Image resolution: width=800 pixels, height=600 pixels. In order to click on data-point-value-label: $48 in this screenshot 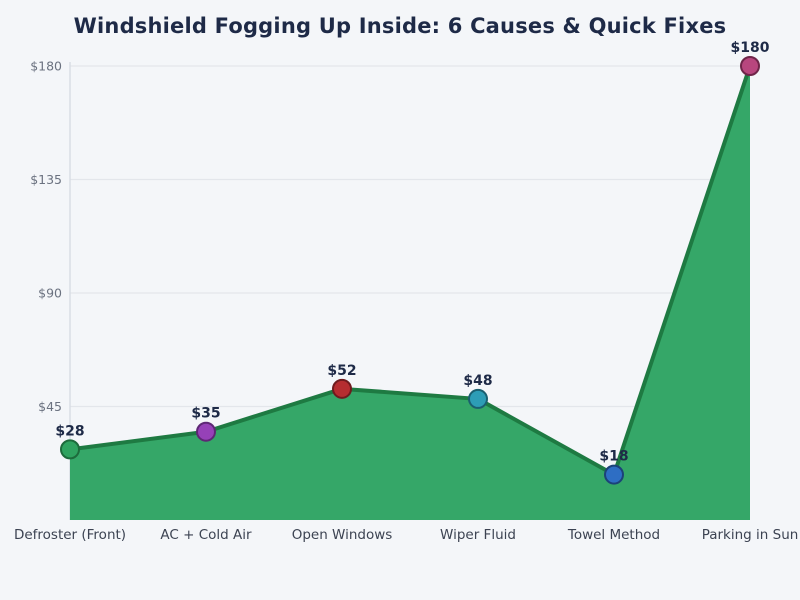, I will do `click(477, 381)`.